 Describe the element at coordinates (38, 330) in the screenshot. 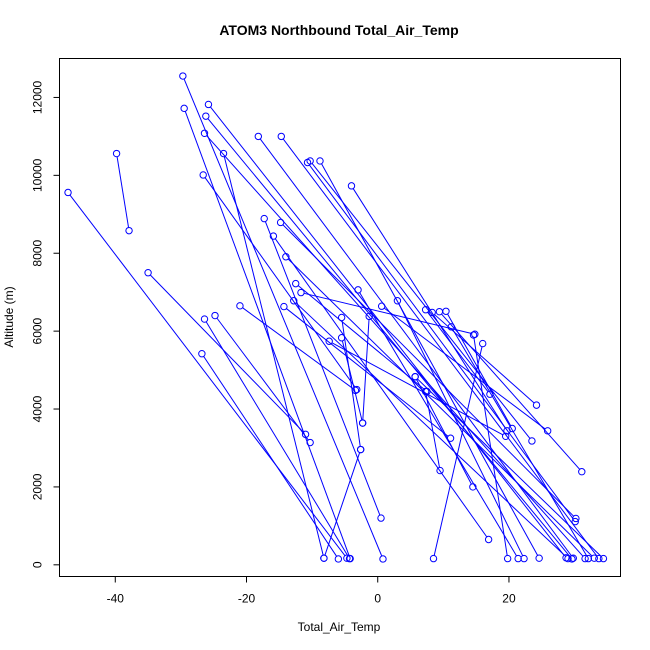

I see `y-tick-label: 6000` at that location.